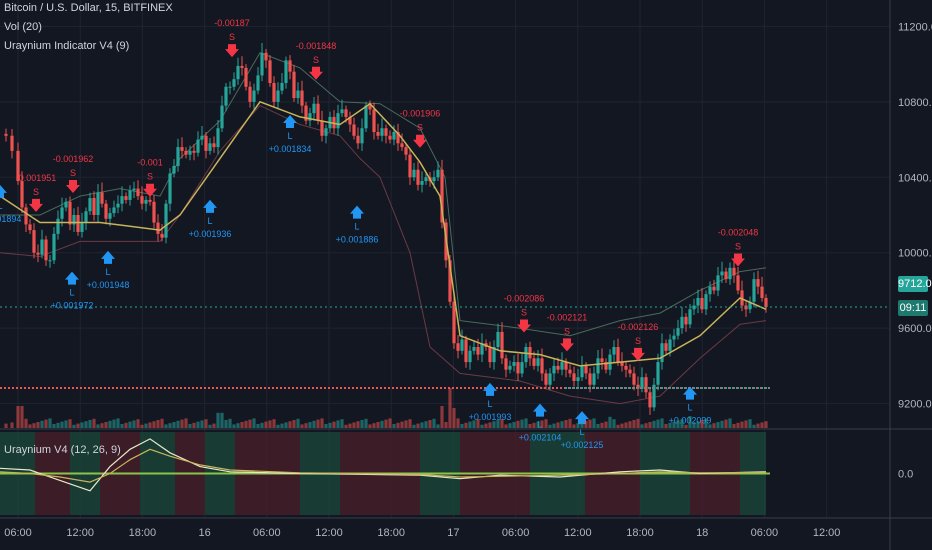  What do you see at coordinates (420, 114) in the screenshot?
I see `short-signal-value: -0.001906` at bounding box center [420, 114].